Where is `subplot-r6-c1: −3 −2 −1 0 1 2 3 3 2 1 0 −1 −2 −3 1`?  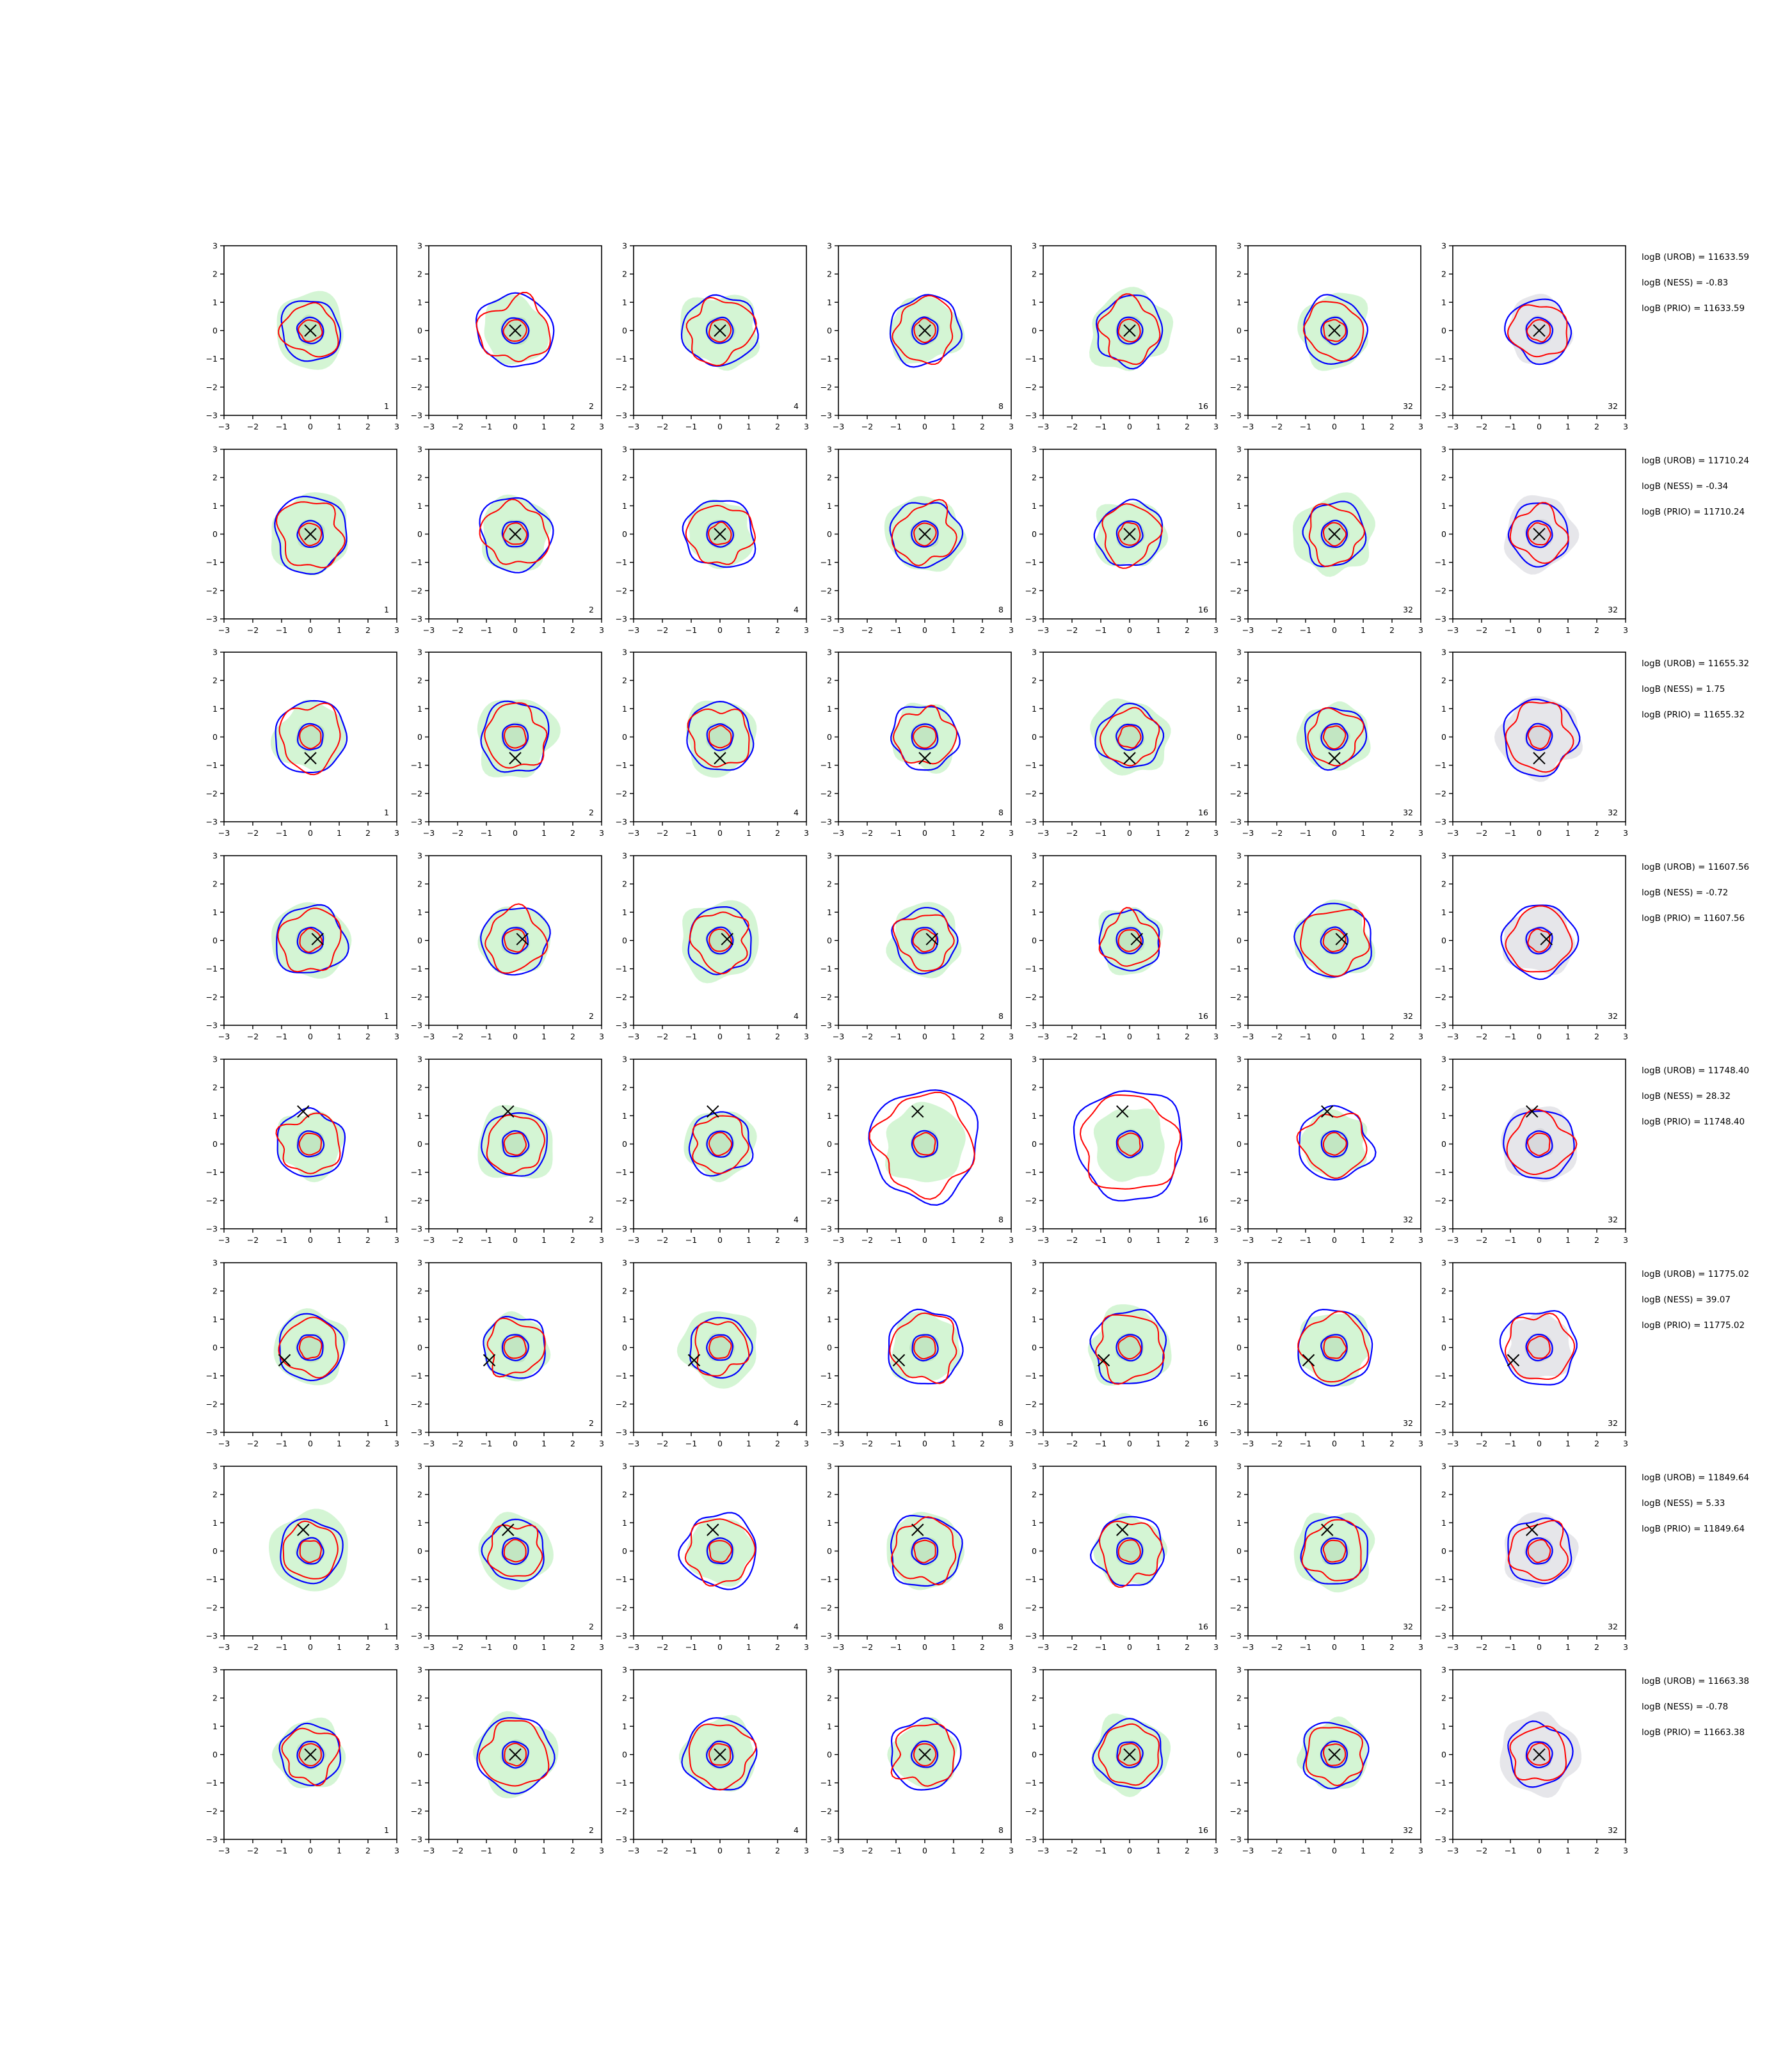
subplot-r6-c1: −3 −2 −1 0 1 2 3 3 2 1 0 −1 −2 −3 1 is located at coordinates (302, 1353).